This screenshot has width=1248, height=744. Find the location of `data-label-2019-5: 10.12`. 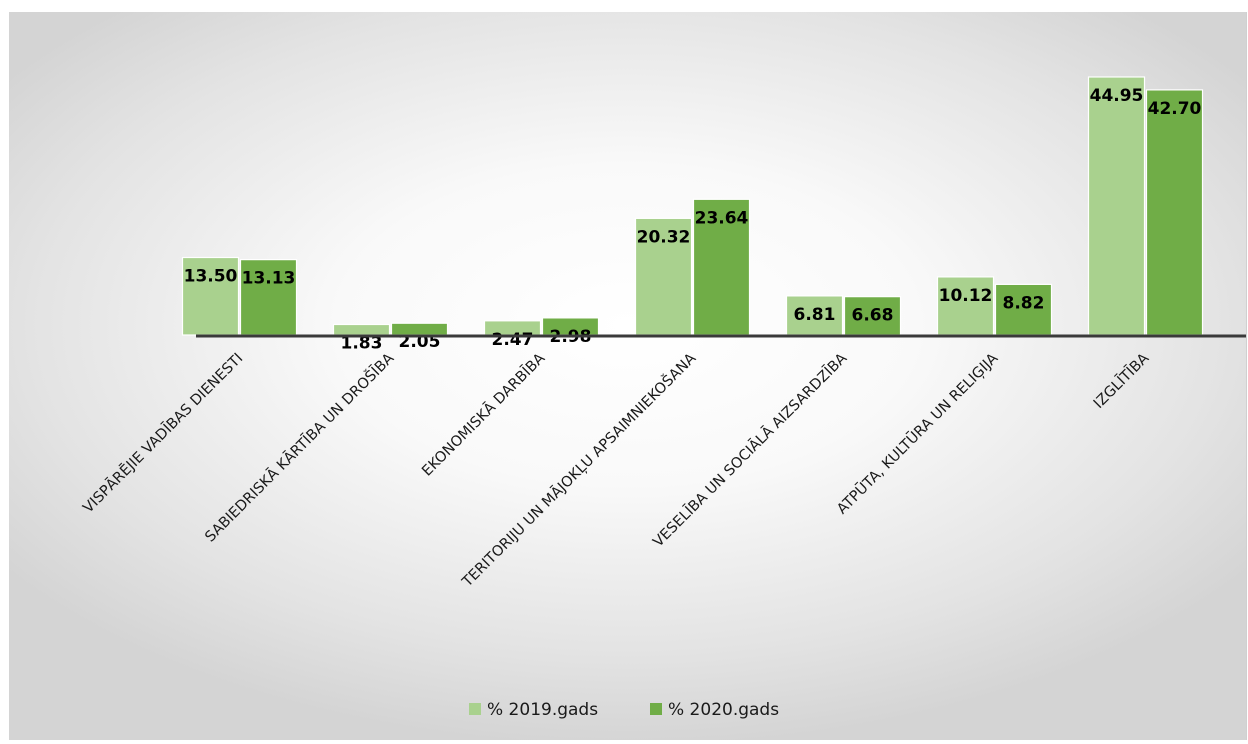

data-label-2019-5: 10.12 is located at coordinates (966, 296).